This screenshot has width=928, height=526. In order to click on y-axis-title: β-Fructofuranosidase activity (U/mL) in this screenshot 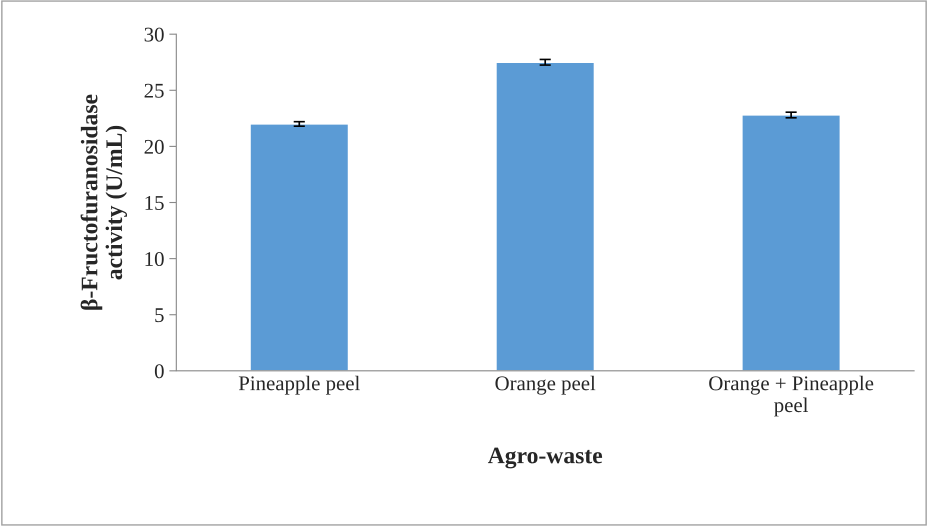, I will do `click(104, 202)`.